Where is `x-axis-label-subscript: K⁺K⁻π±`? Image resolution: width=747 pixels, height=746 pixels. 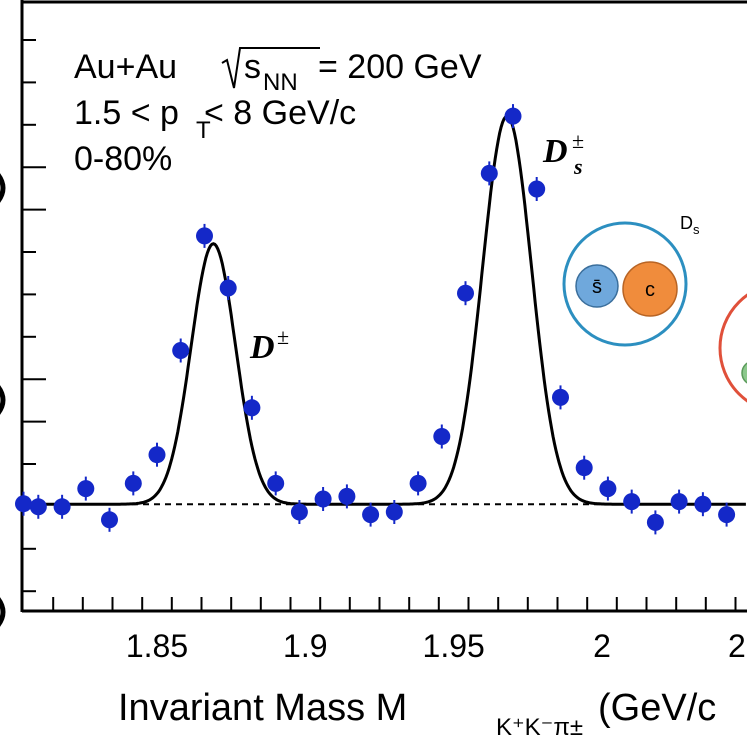
x-axis-label-subscript: K⁺K⁻π± is located at coordinates (539, 727).